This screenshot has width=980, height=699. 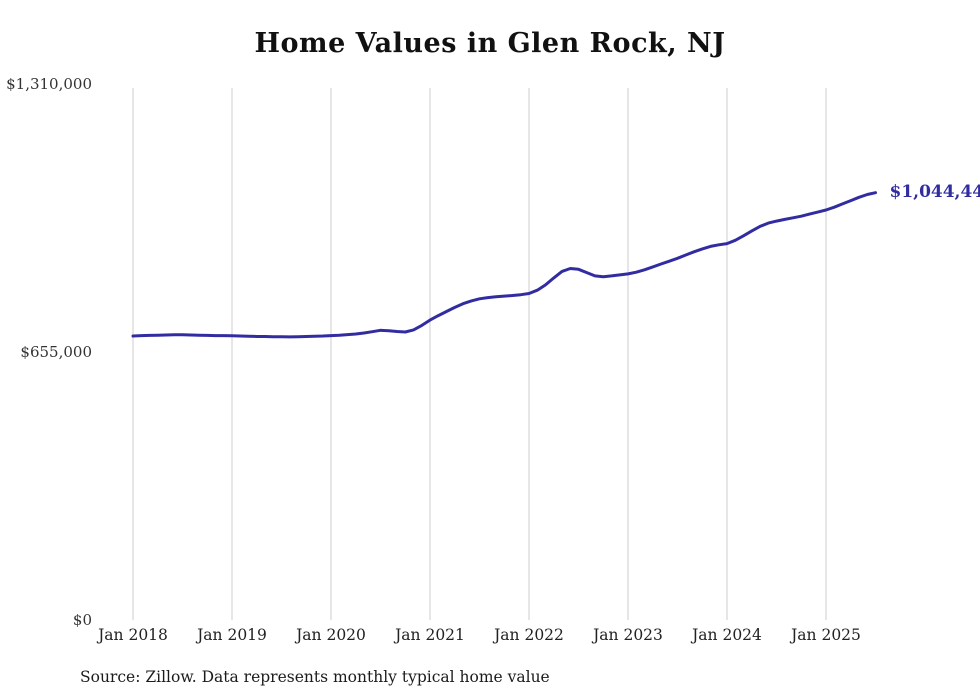 I want to click on chart-title: Home Values in Glen Rock, NJ, so click(x=490, y=43).